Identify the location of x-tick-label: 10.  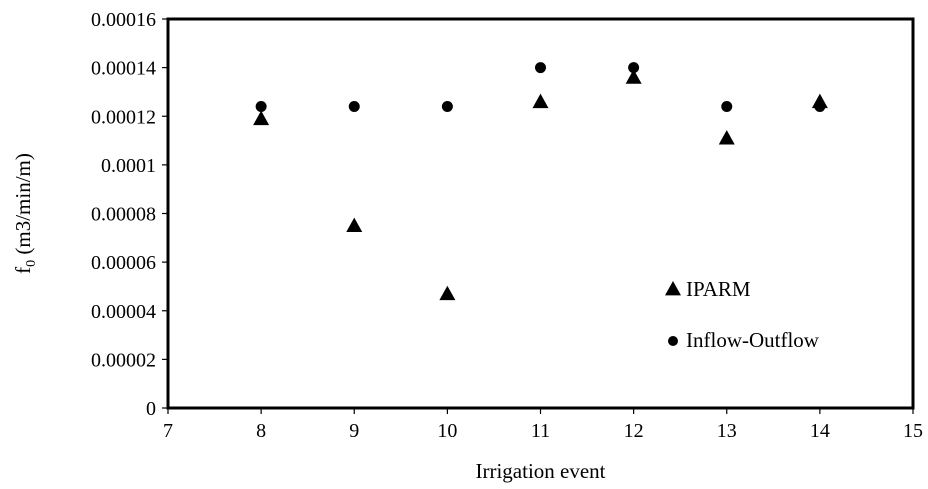
(447, 431).